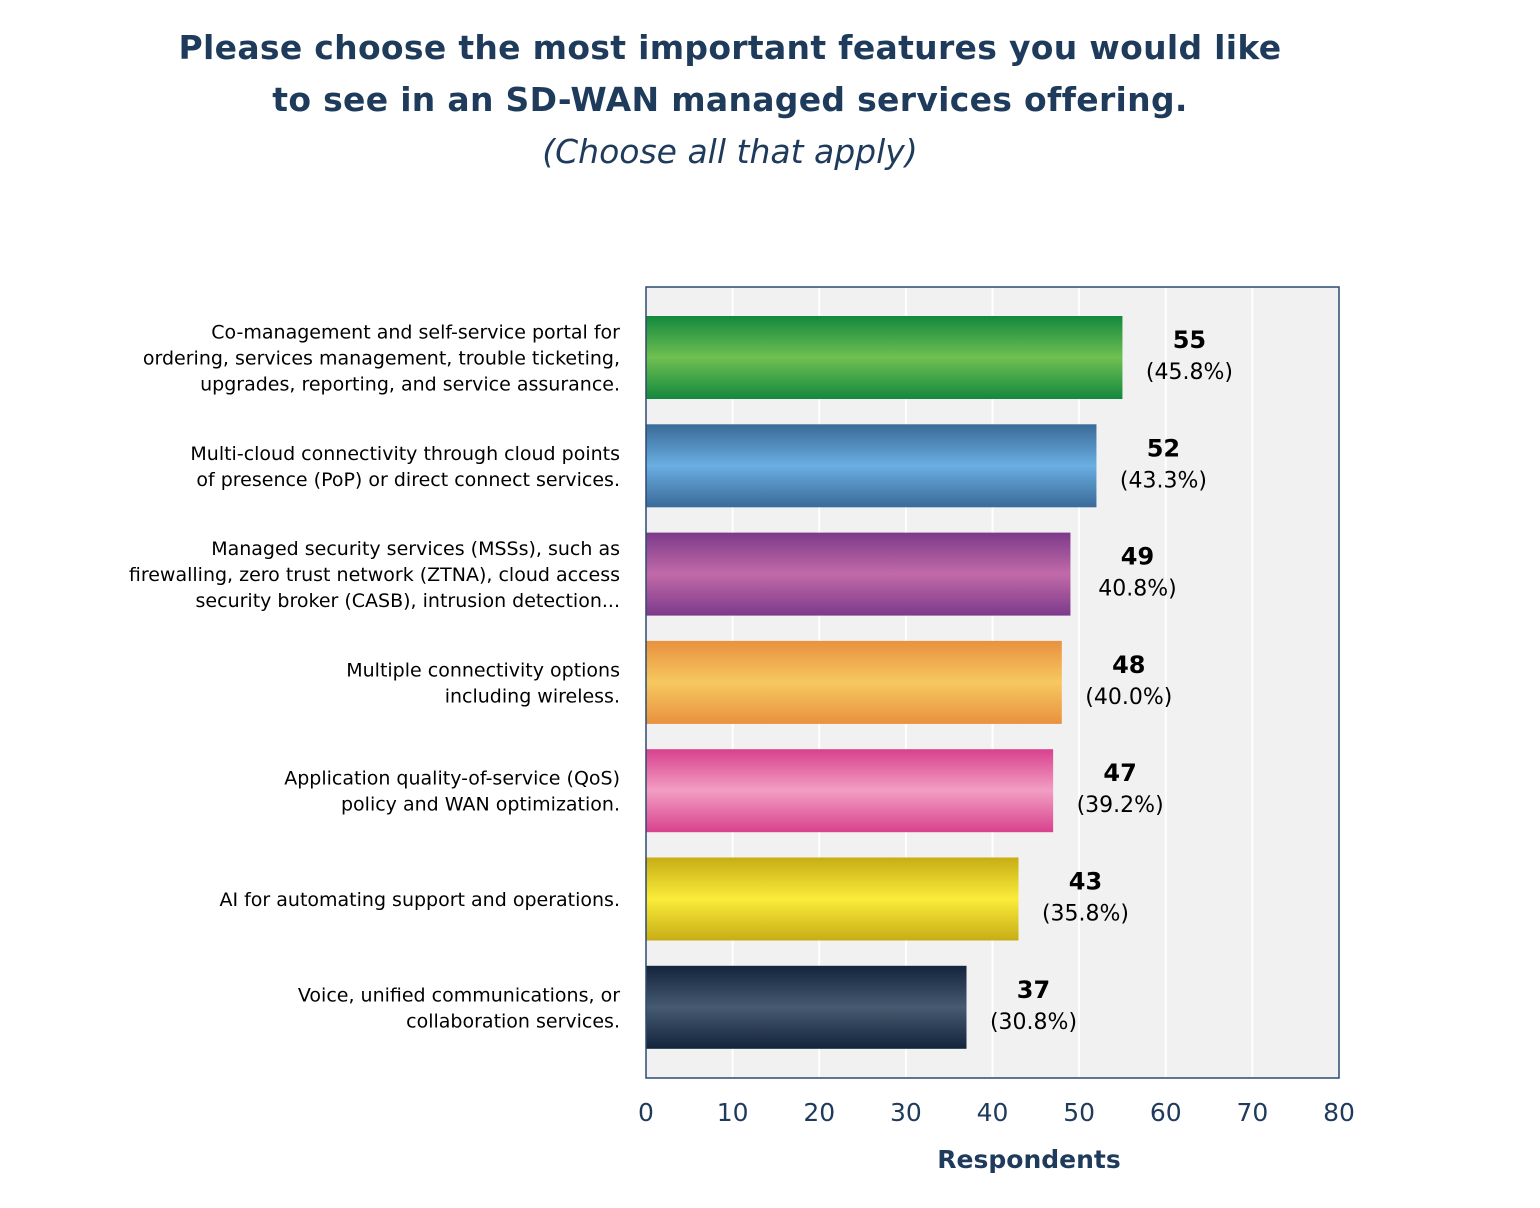  What do you see at coordinates (993, 1112) in the screenshot?
I see `x-tick-label: 40` at bounding box center [993, 1112].